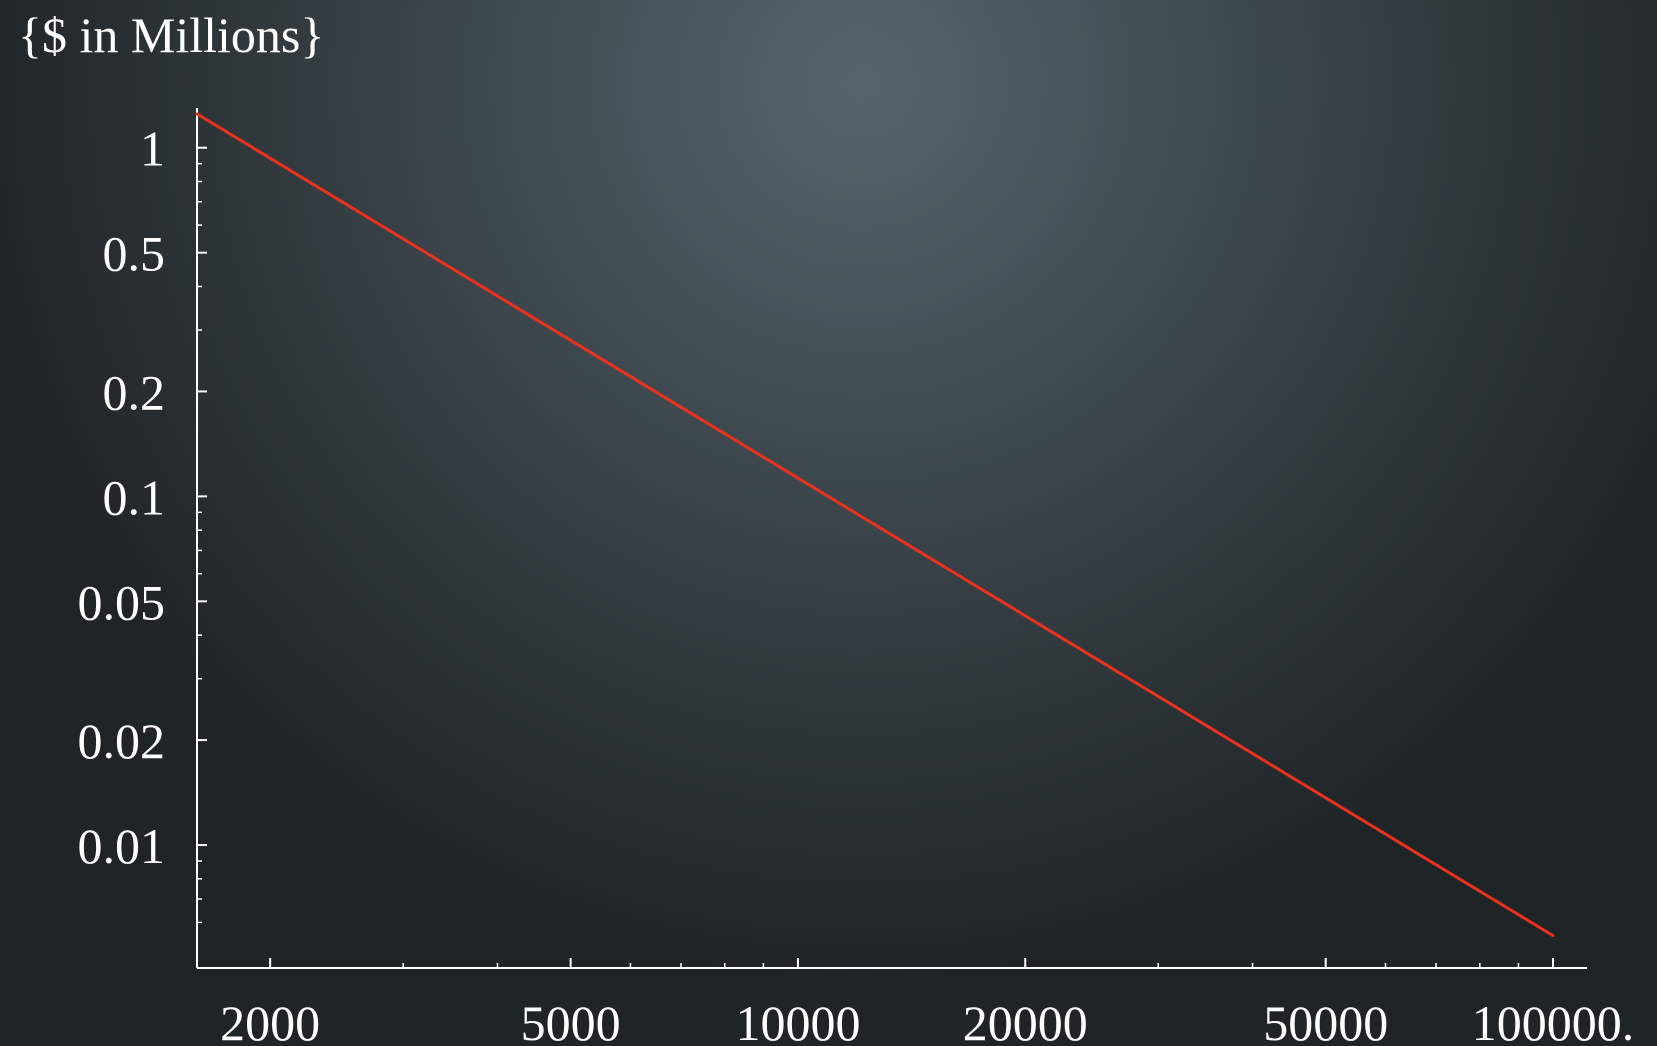  I want to click on x-tick-label: 100000., so click(1553, 1020).